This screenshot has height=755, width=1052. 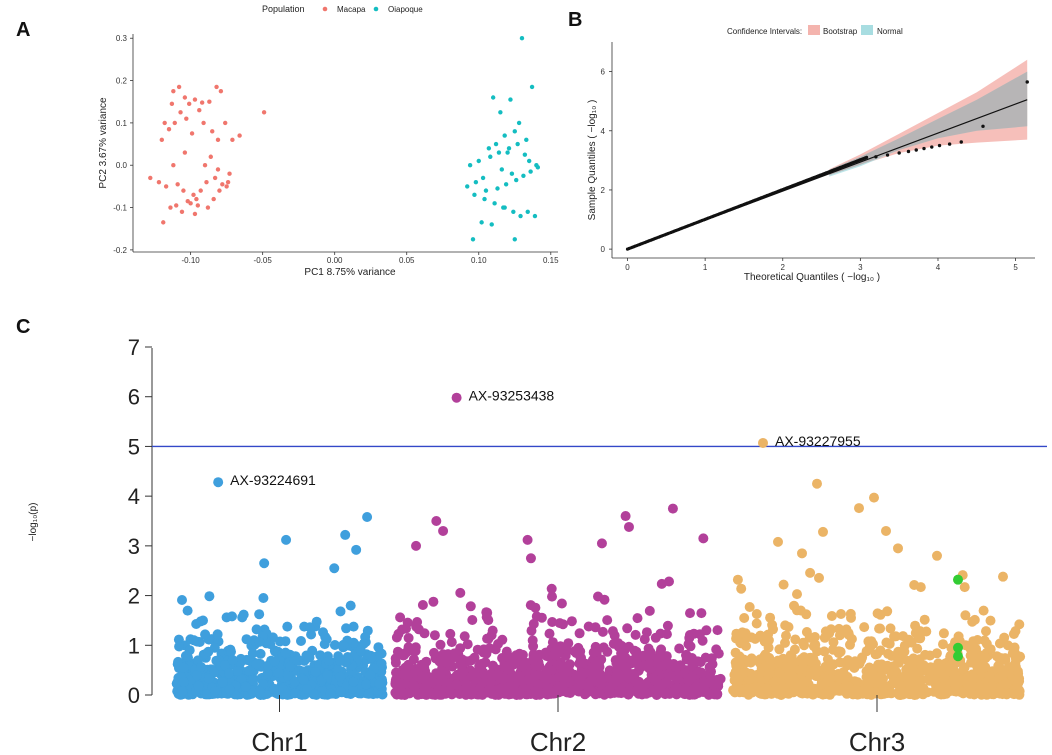 I want to click on legend-marker-oiapoque, so click(x=376, y=9).